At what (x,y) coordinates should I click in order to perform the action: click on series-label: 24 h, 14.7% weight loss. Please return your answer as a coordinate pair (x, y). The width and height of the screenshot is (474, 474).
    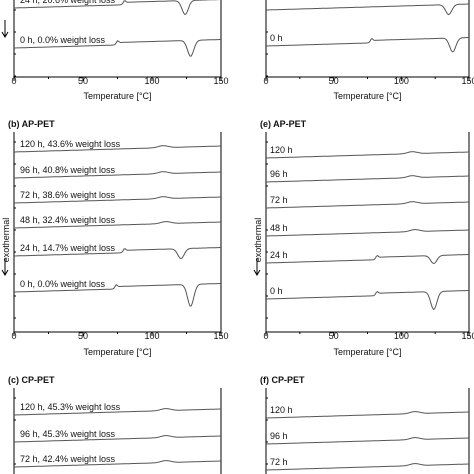
    Looking at the image, I should click on (68, 248).